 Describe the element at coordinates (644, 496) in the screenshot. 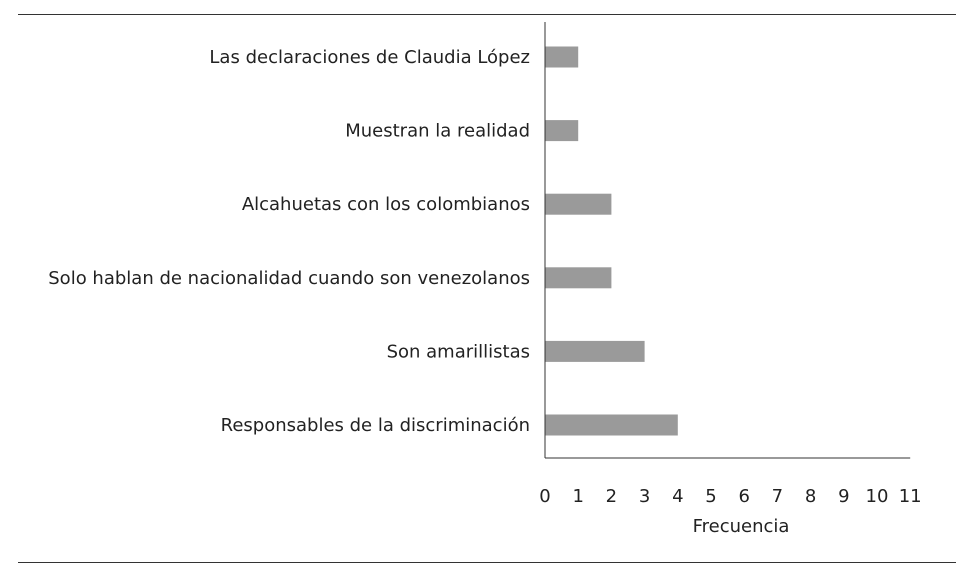

I see `x-tick-label-3: 3` at that location.